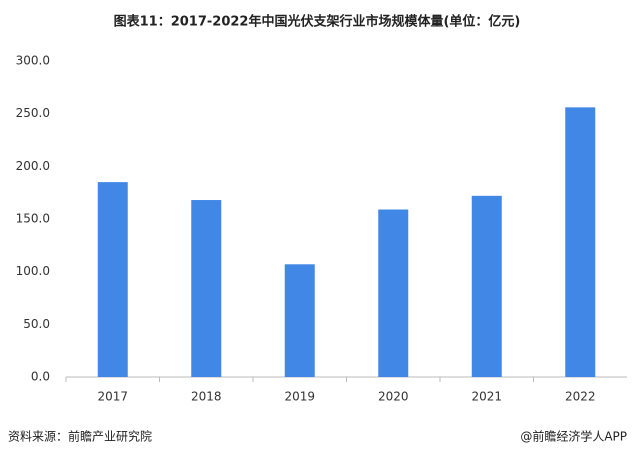  Describe the element at coordinates (33, 271) in the screenshot. I see `y-tick-label: 100.0` at that location.